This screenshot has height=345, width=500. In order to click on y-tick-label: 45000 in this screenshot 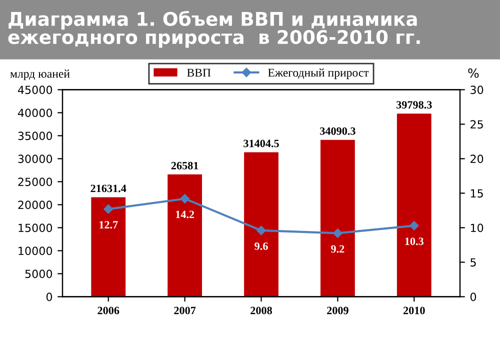, I will do `click(35, 90)`.